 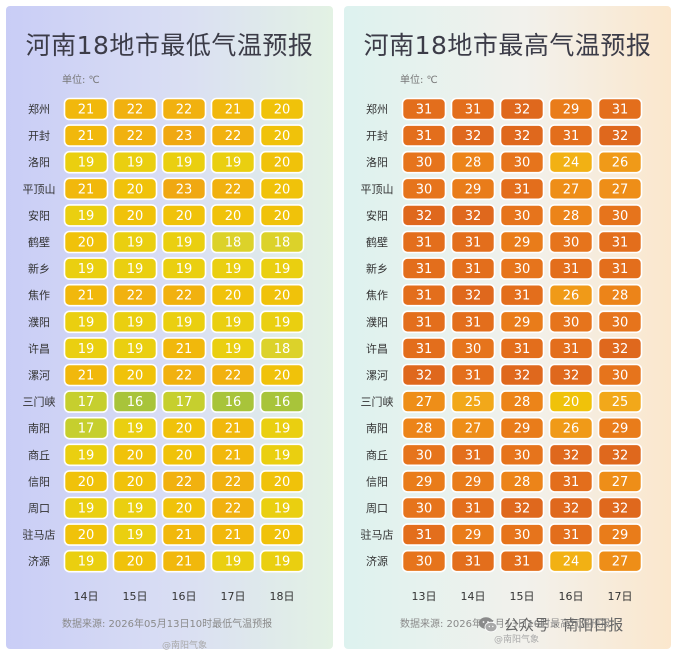 What do you see at coordinates (522, 402) in the screenshot?
I see `max-temp-cell-value: 28` at bounding box center [522, 402].